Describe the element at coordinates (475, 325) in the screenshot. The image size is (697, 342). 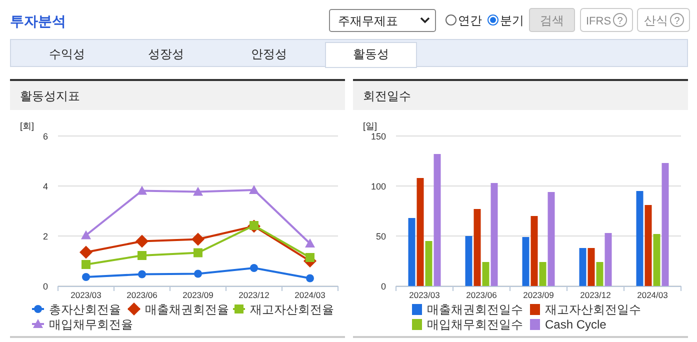
I see `legend-label: 매입채무회전일수` at that location.